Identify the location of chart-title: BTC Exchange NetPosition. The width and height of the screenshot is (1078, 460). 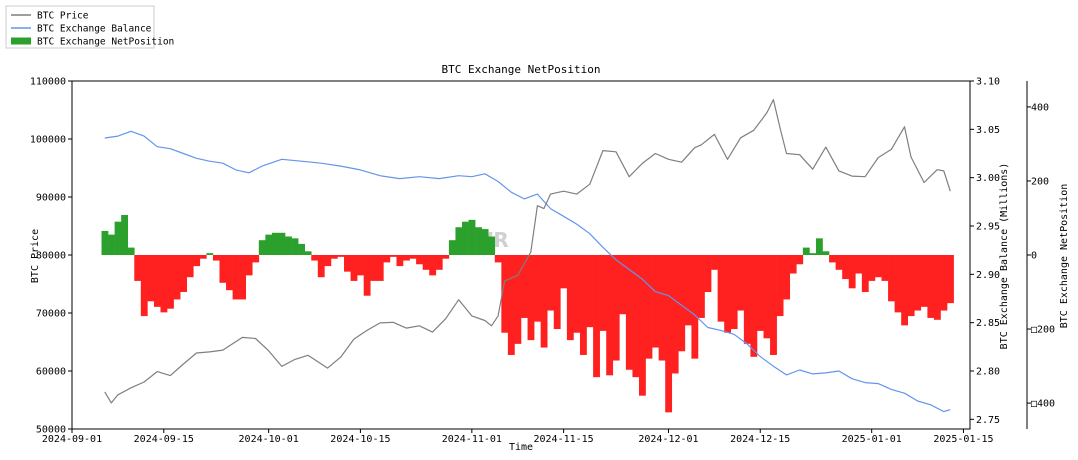
(521, 69).